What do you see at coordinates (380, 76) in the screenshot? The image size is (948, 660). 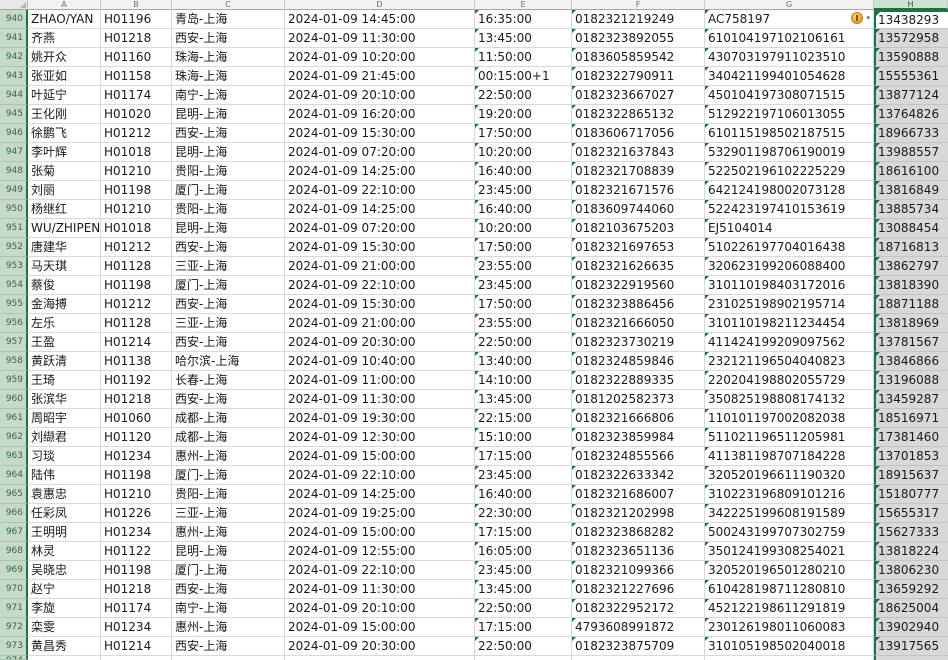 I see `cell-depart-datetime: 2024-01-09 21:45:00` at bounding box center [380, 76].